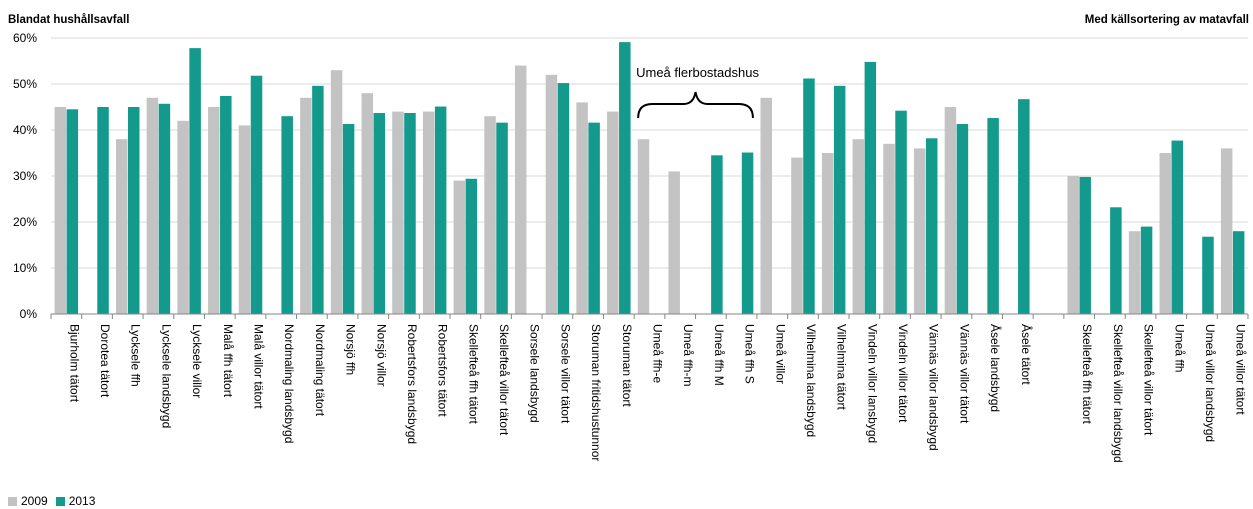 The image size is (1253, 509). What do you see at coordinates (1179, 348) in the screenshot?
I see `x-category-label: Umeå ffh` at bounding box center [1179, 348].